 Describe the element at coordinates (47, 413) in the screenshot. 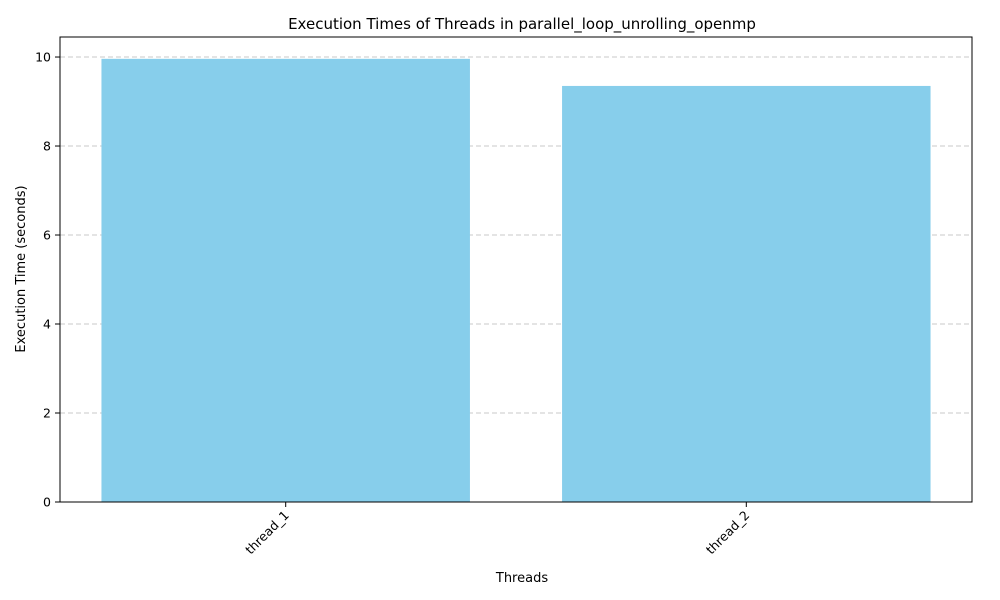

I see `y-tick-label: 2` at that location.